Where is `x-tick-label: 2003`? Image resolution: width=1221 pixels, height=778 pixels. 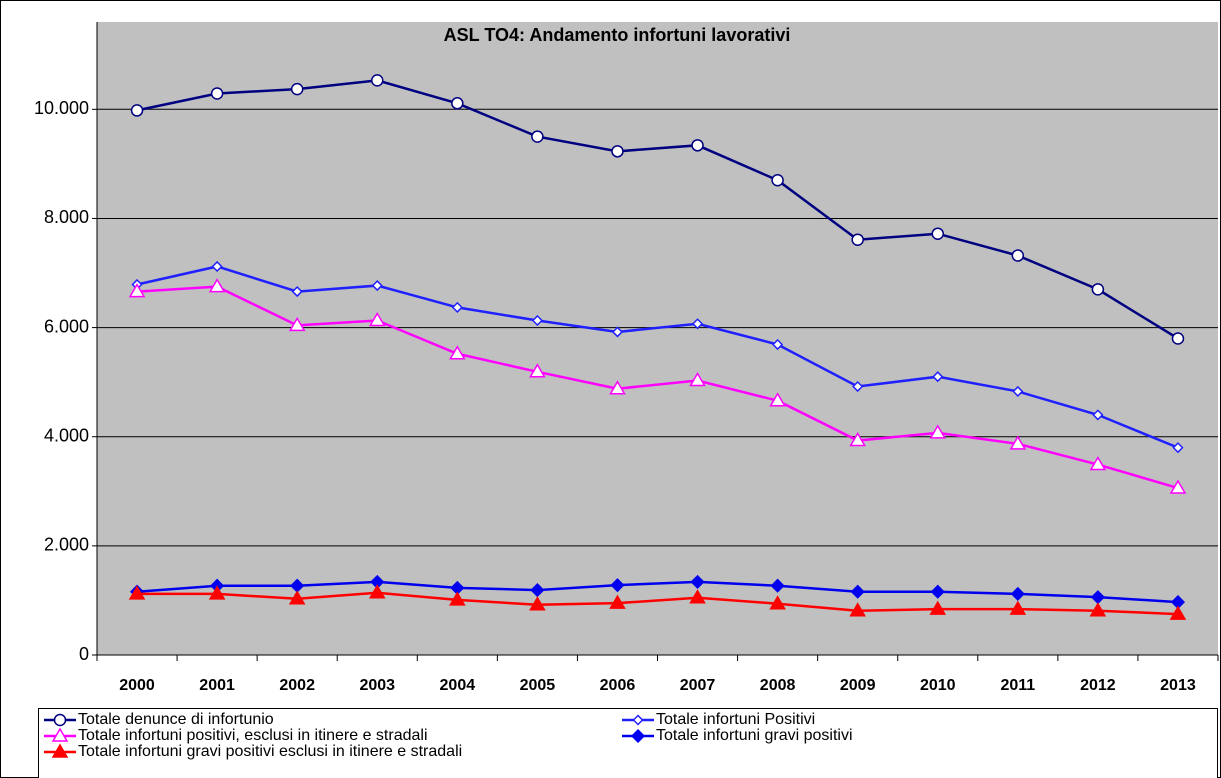
x-tick-label: 2003 is located at coordinates (377, 685).